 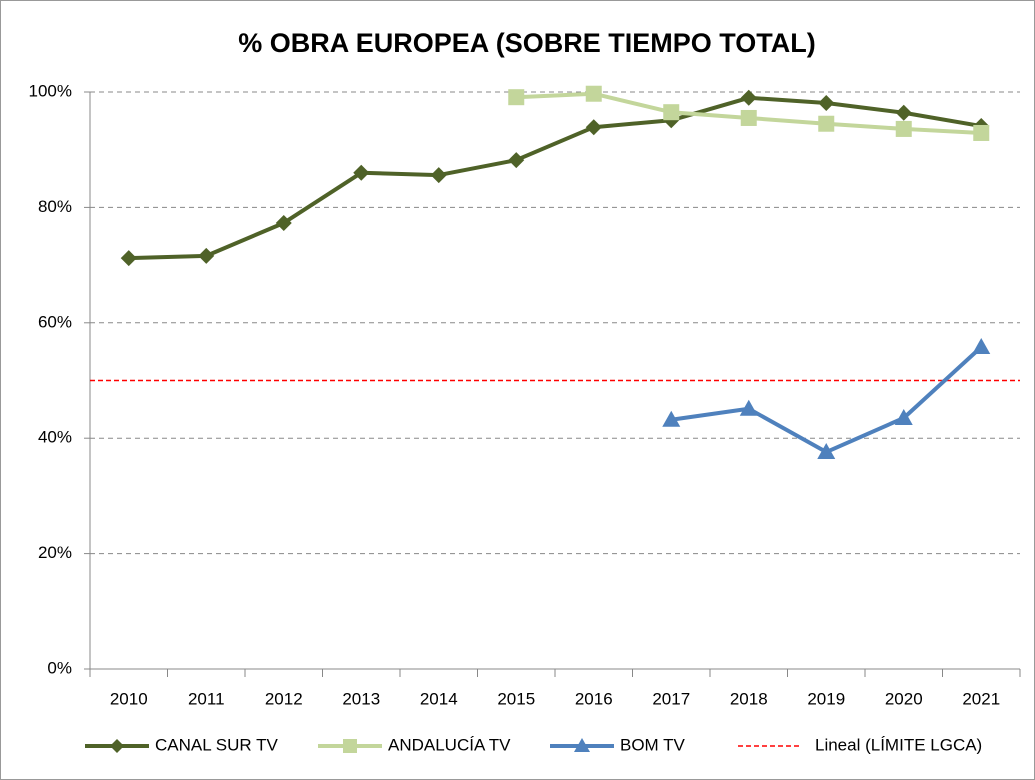 I want to click on y-tick-label: 20%, so click(x=55, y=552).